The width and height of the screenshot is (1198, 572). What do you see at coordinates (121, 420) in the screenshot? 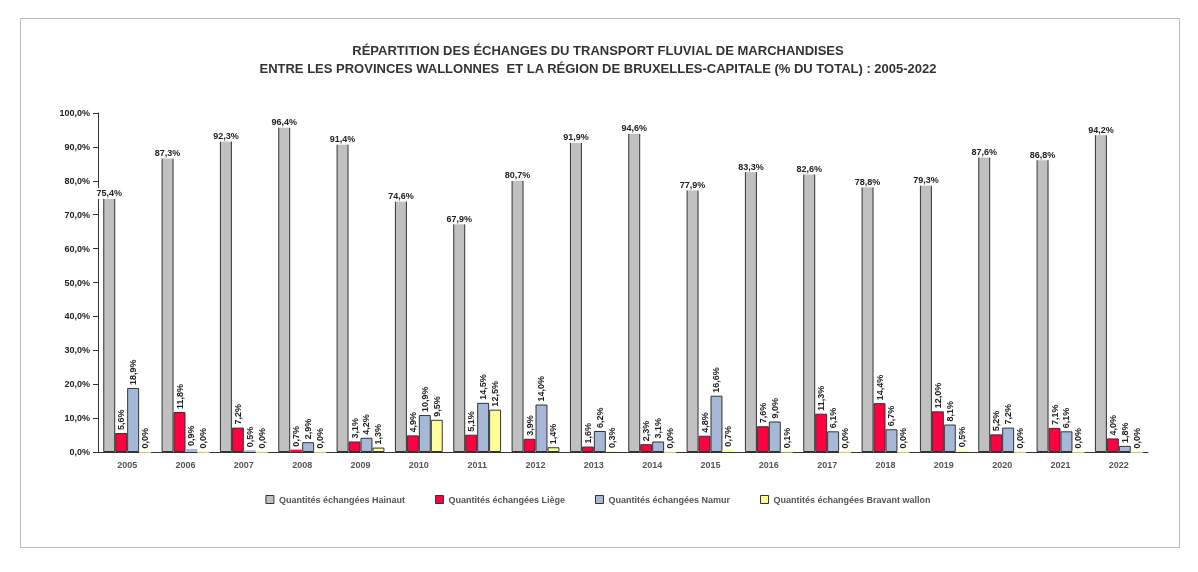
I see `data-label: 5,6%` at bounding box center [121, 420].